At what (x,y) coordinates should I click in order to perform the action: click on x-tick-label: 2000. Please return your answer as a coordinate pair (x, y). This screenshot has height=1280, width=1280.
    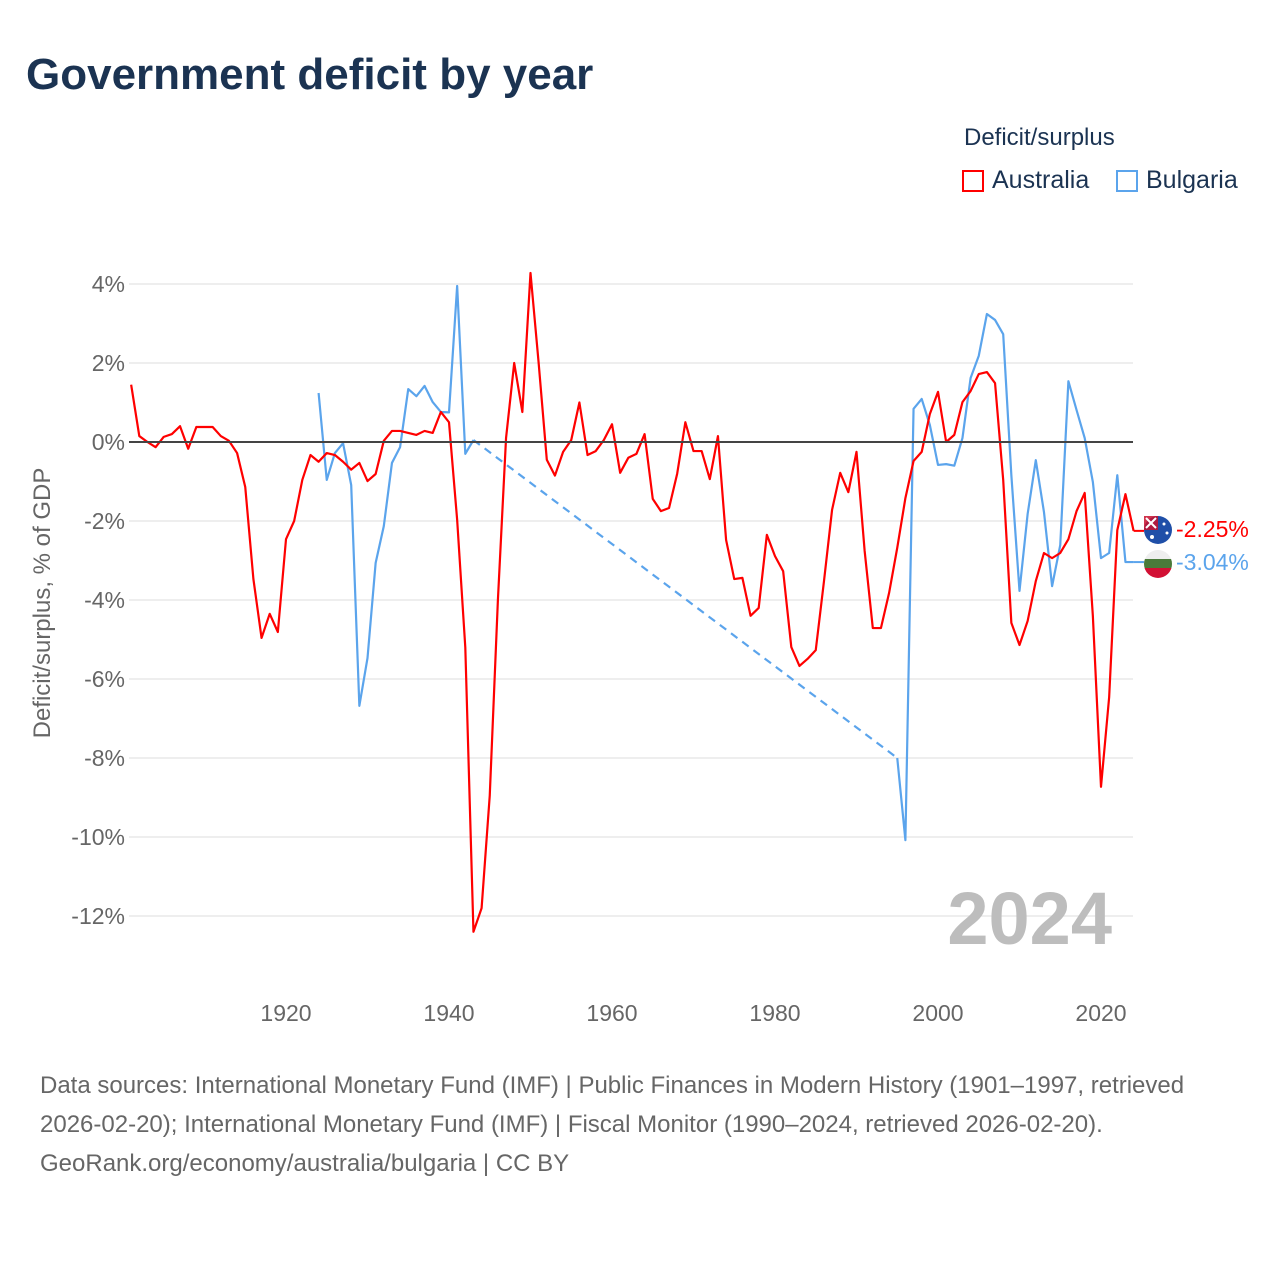
    Looking at the image, I should click on (937, 1013).